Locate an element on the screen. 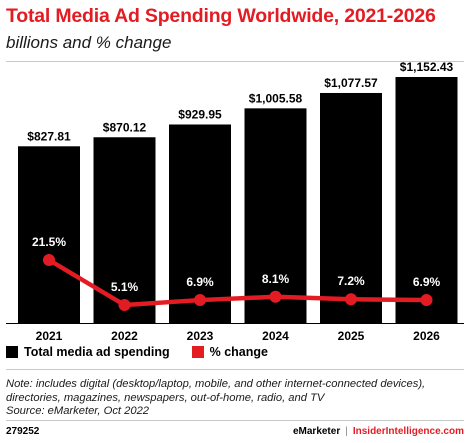  x-axis: 2021 2022 2023 2024 2025 2026 is located at coordinates (235, 331).